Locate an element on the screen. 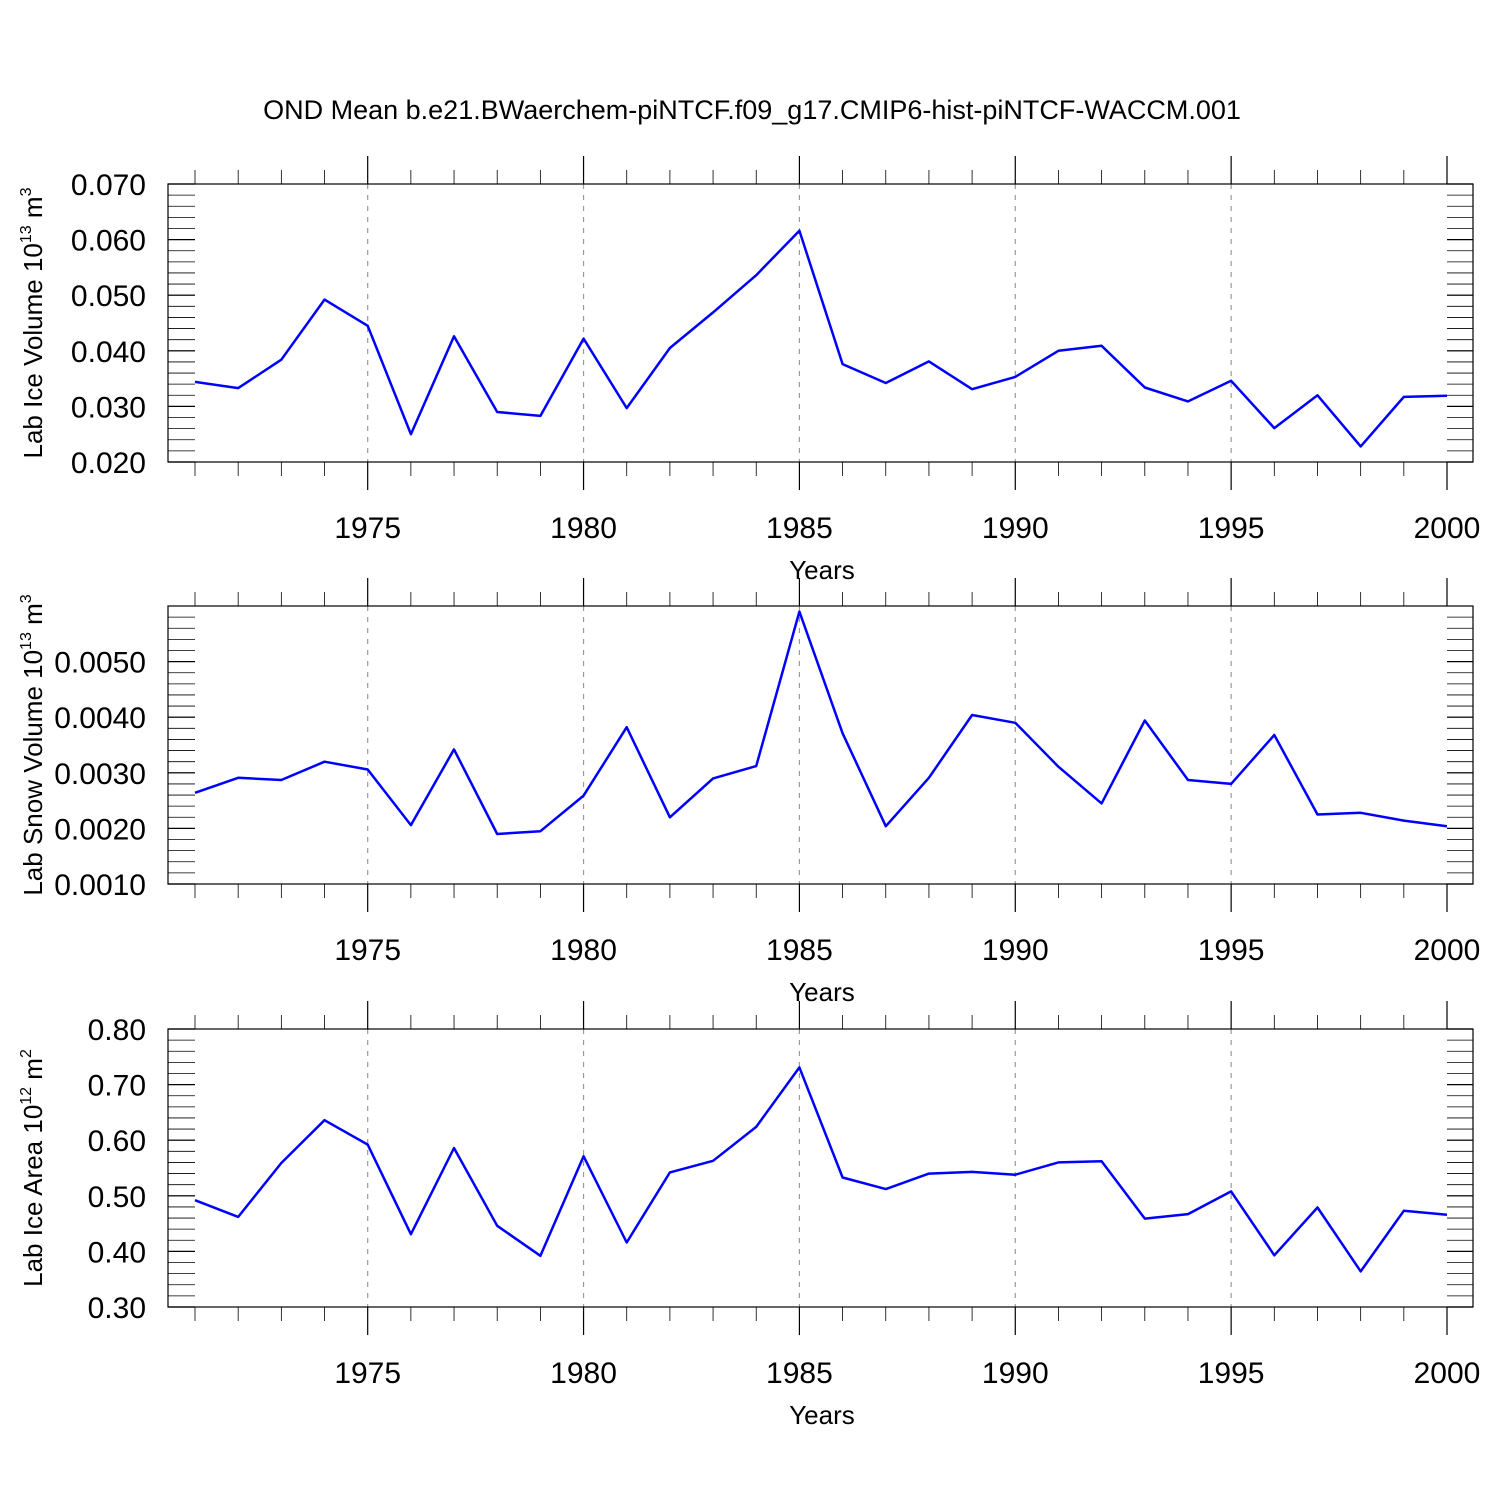  y-tick-label: 0.0010 is located at coordinates (100, 885).